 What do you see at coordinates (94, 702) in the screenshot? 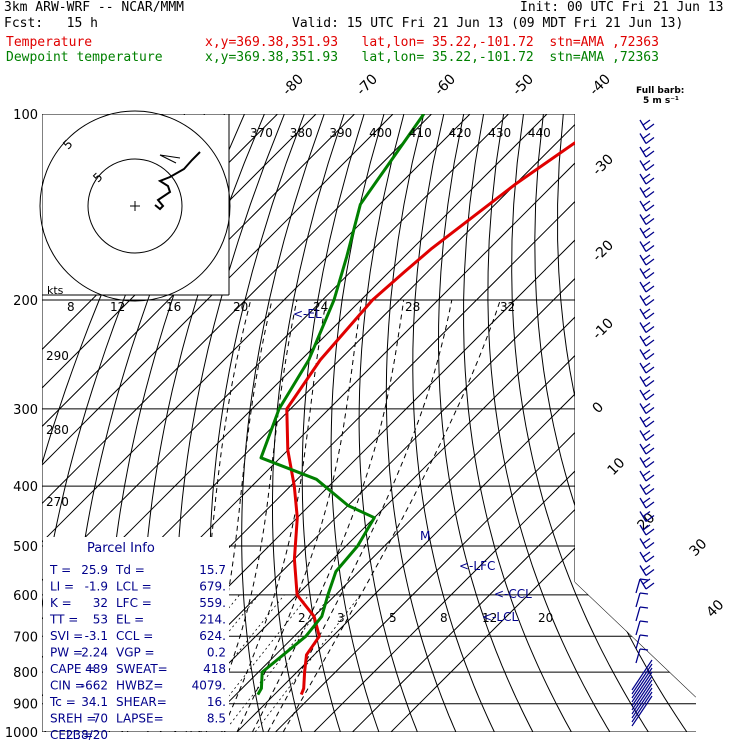
I see `parcel-info-cell: 34.1` at bounding box center [94, 702].